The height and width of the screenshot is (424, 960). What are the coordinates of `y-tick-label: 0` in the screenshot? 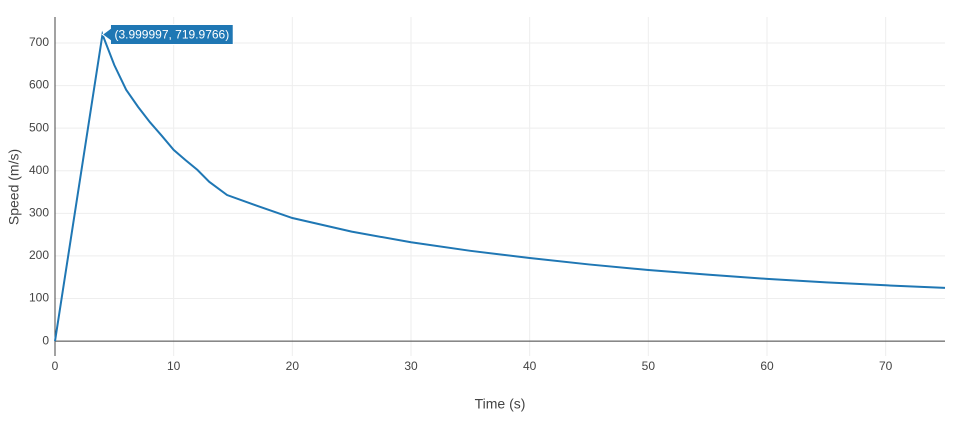 It's located at (45, 340).